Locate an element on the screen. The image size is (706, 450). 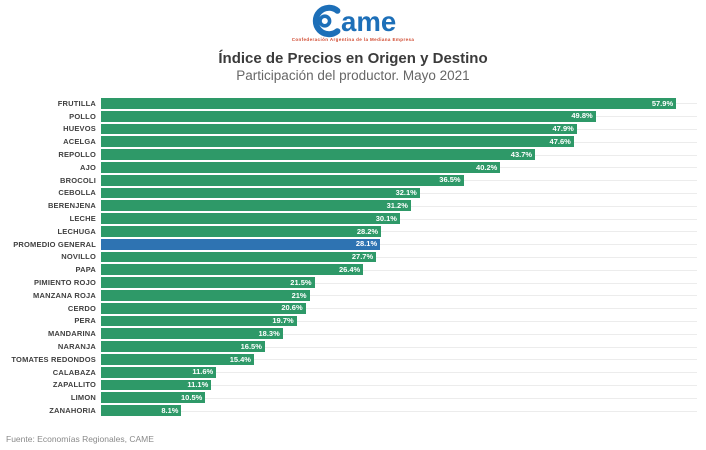
chart-row: PIMIENTO ROJO 21.5% is located at coordinates (353, 282).